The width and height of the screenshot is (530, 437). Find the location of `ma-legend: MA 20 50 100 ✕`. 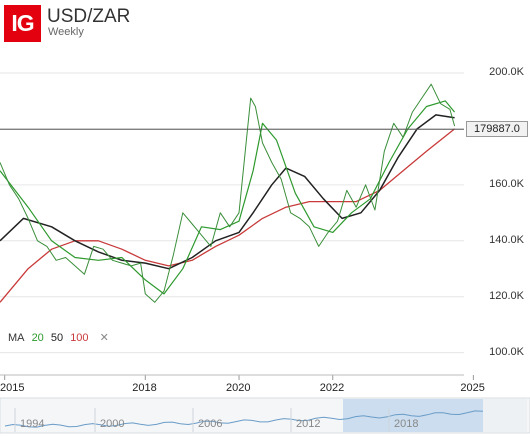

ma-legend: MA 20 50 100 ✕ is located at coordinates (60, 337).